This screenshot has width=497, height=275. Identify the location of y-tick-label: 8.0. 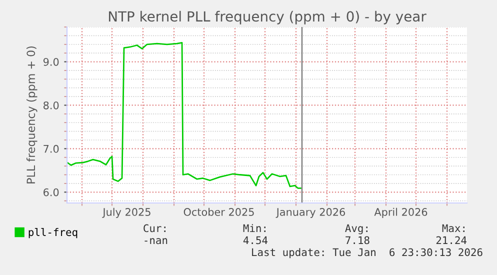
(51, 105).